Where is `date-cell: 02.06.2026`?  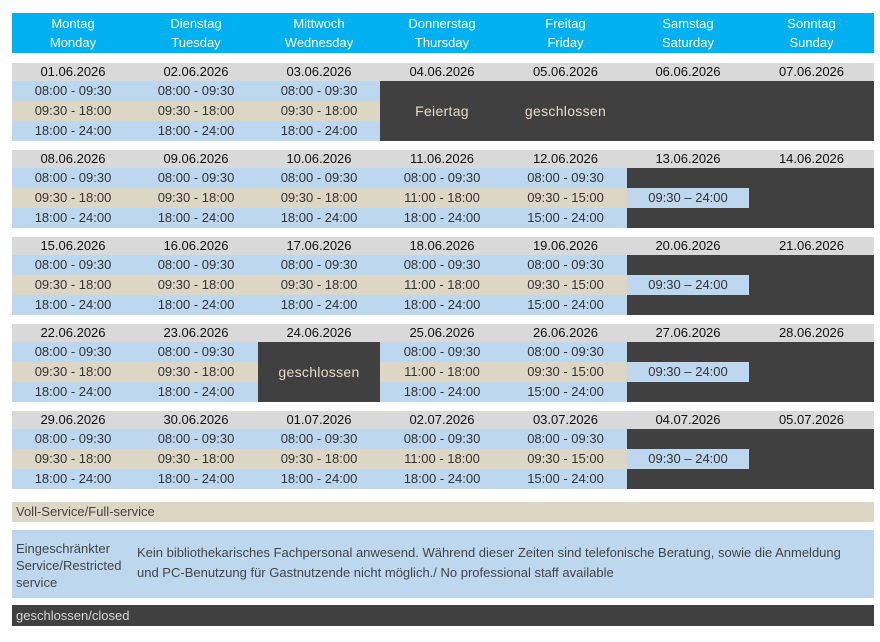
date-cell: 02.06.2026 is located at coordinates (196, 72).